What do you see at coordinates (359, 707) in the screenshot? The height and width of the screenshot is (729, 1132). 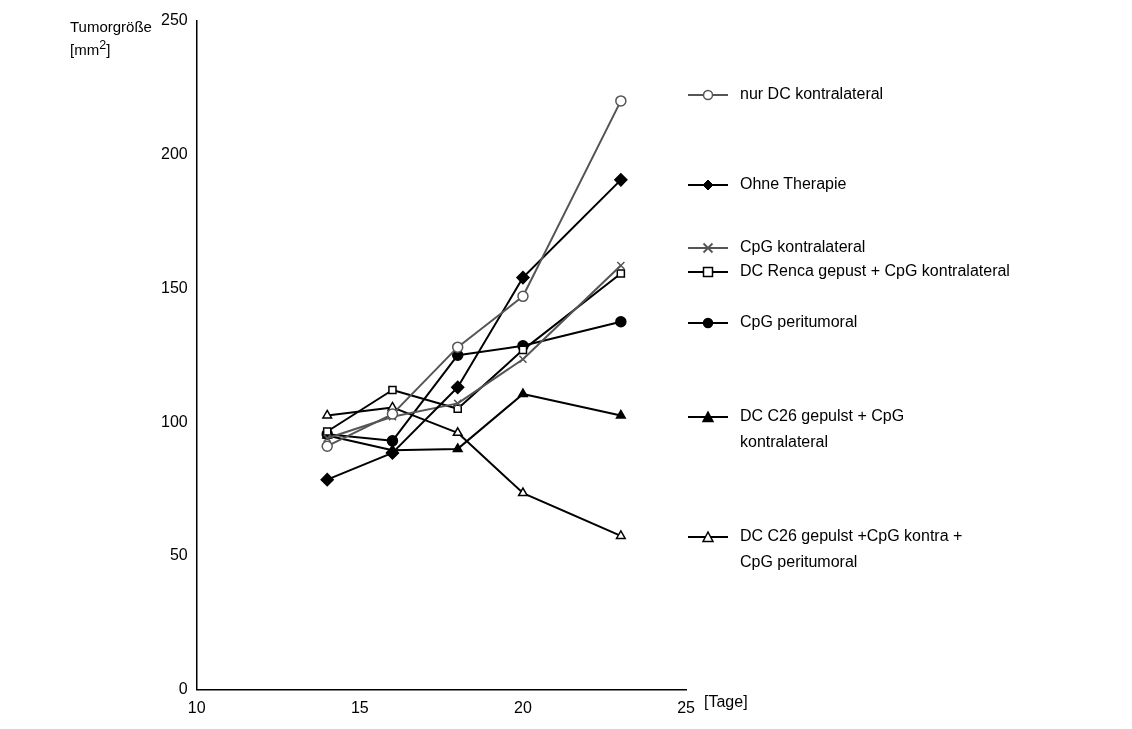 I see `x-tick-label: 15` at bounding box center [359, 707].